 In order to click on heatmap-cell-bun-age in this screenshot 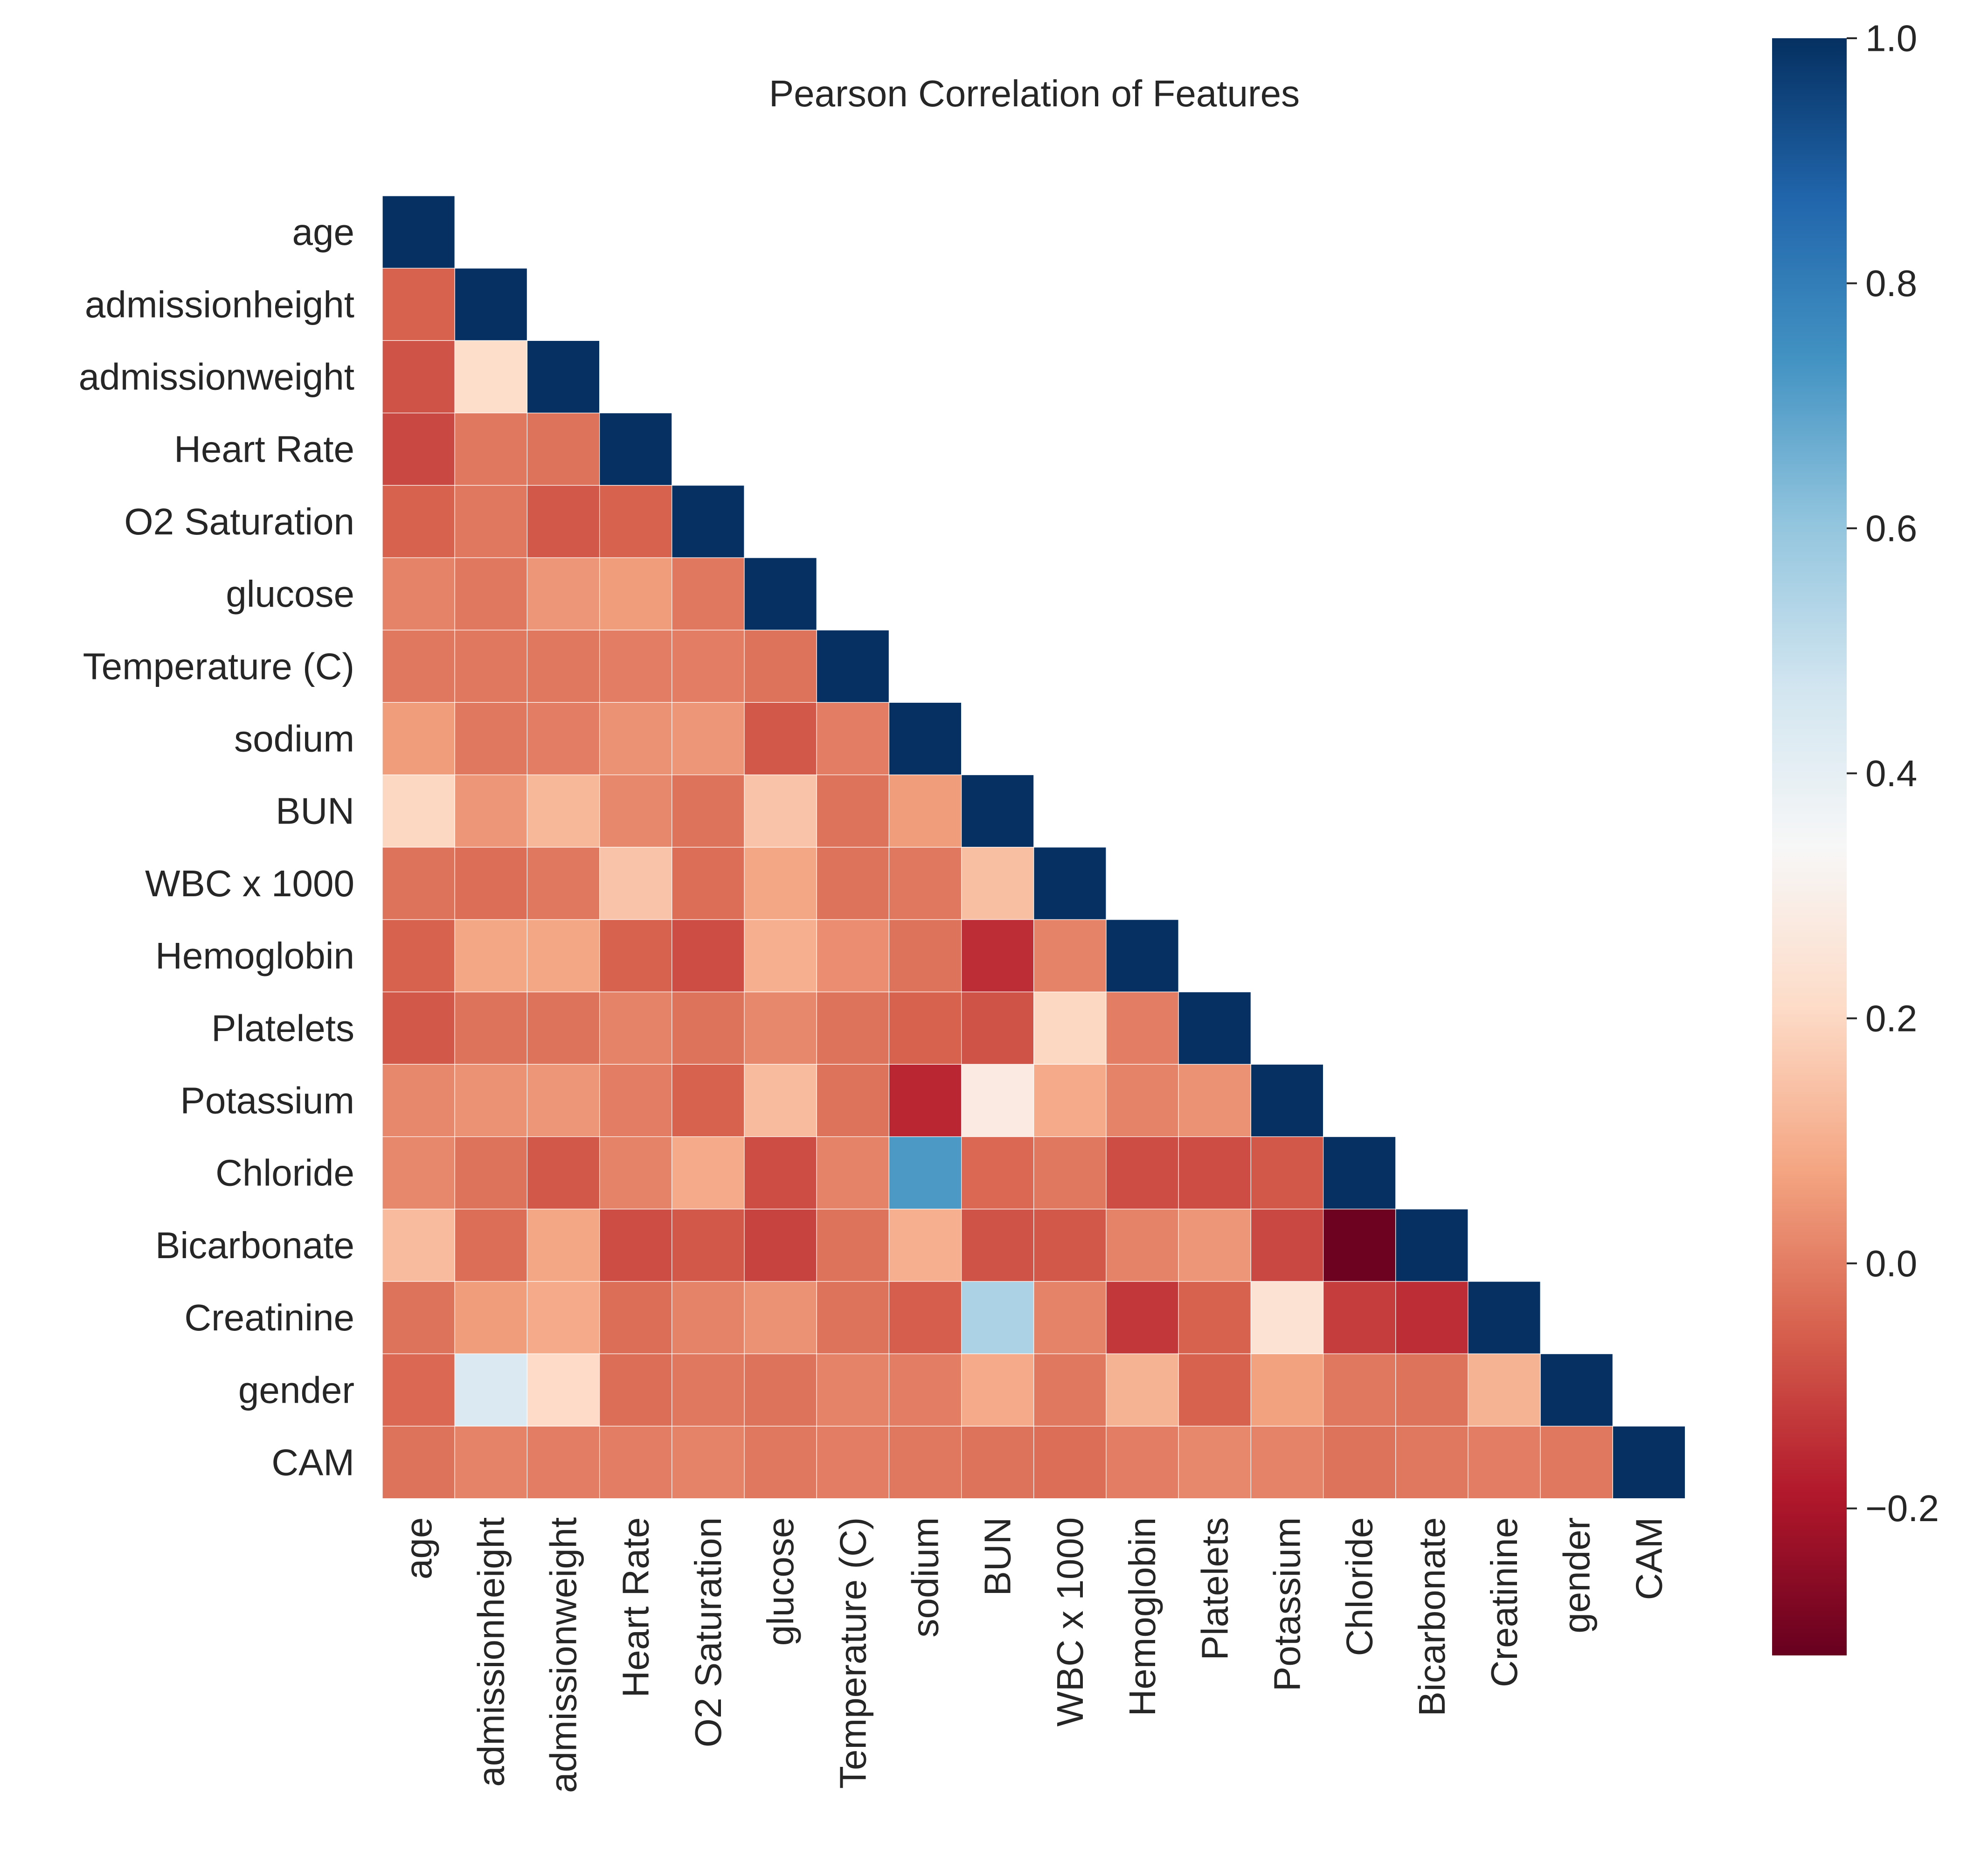, I will do `click(419, 811)`.